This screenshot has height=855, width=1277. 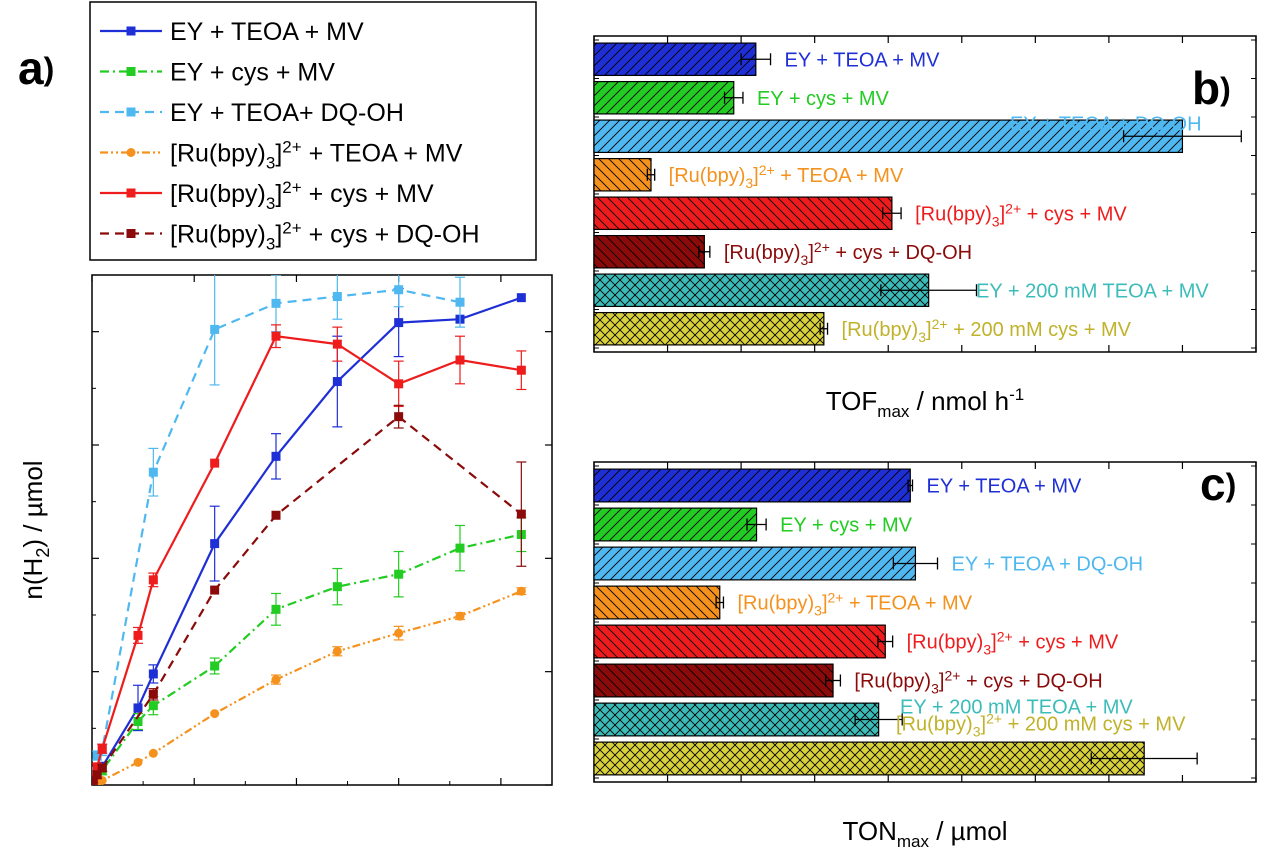 I want to click on panel-label-b: b), so click(x=1211, y=88).